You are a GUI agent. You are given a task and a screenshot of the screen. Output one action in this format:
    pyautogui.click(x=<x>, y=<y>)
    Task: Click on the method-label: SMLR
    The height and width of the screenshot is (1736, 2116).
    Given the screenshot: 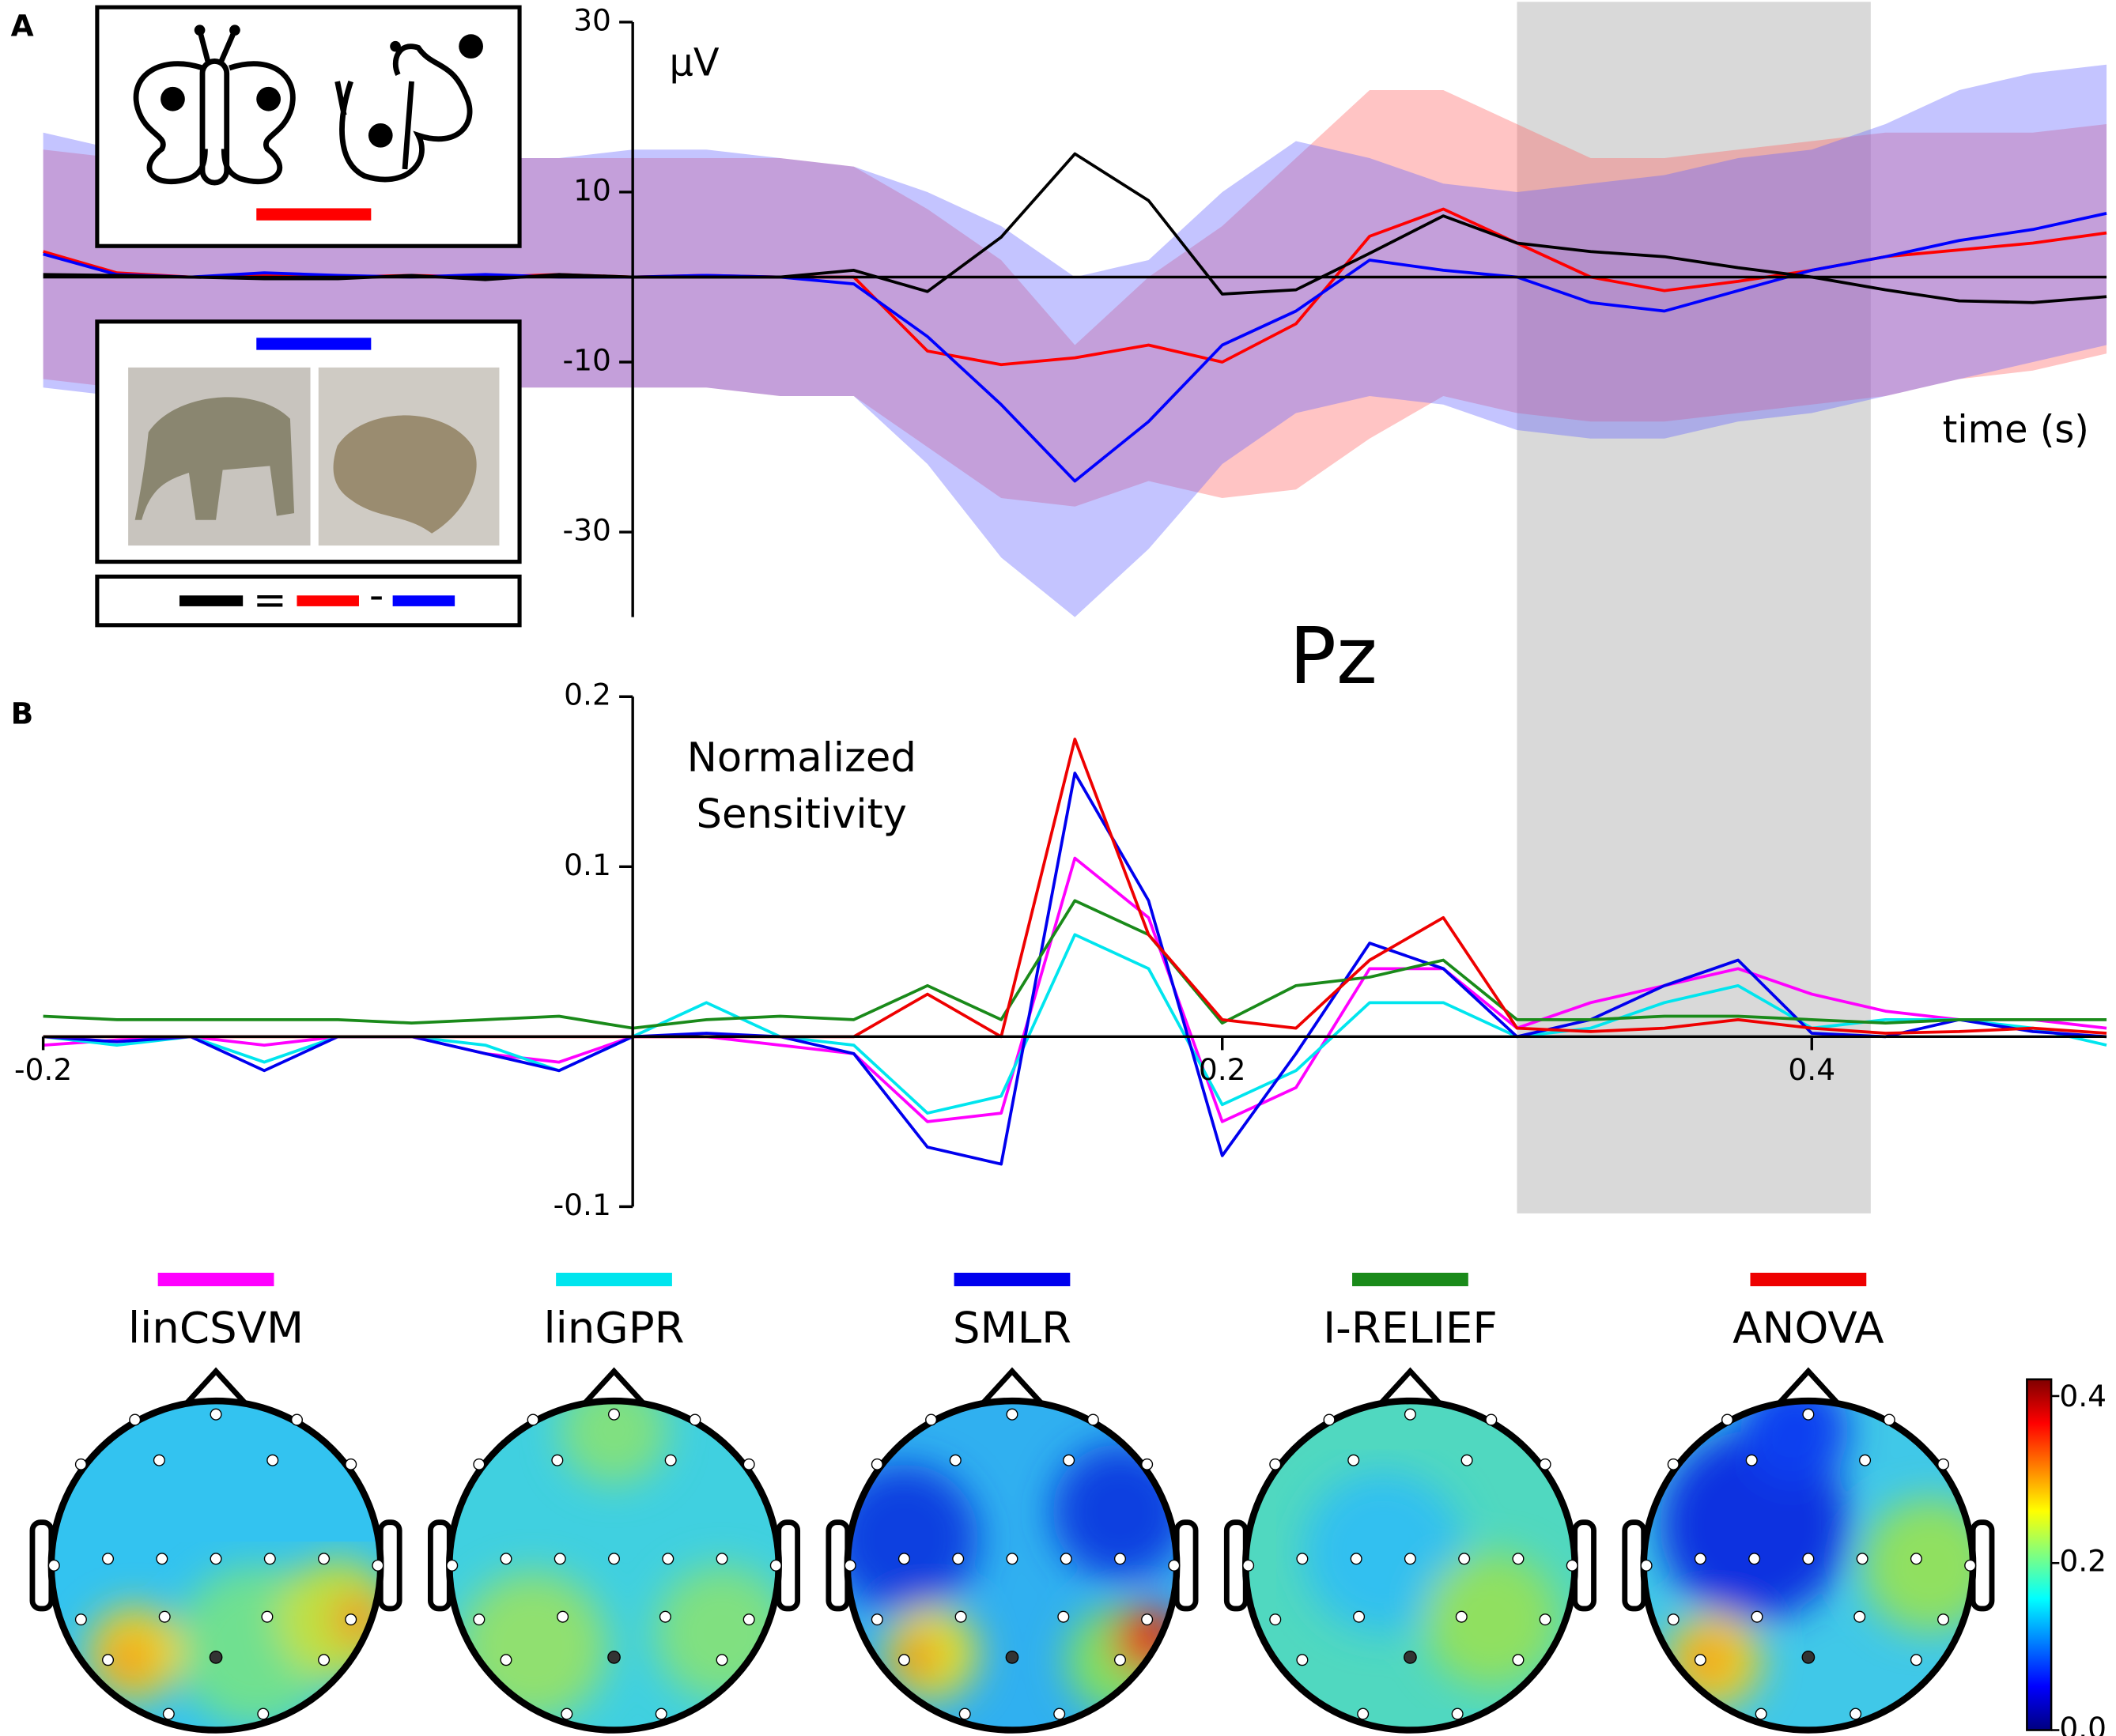 What is the action you would take?
    pyautogui.click(x=1012, y=1328)
    